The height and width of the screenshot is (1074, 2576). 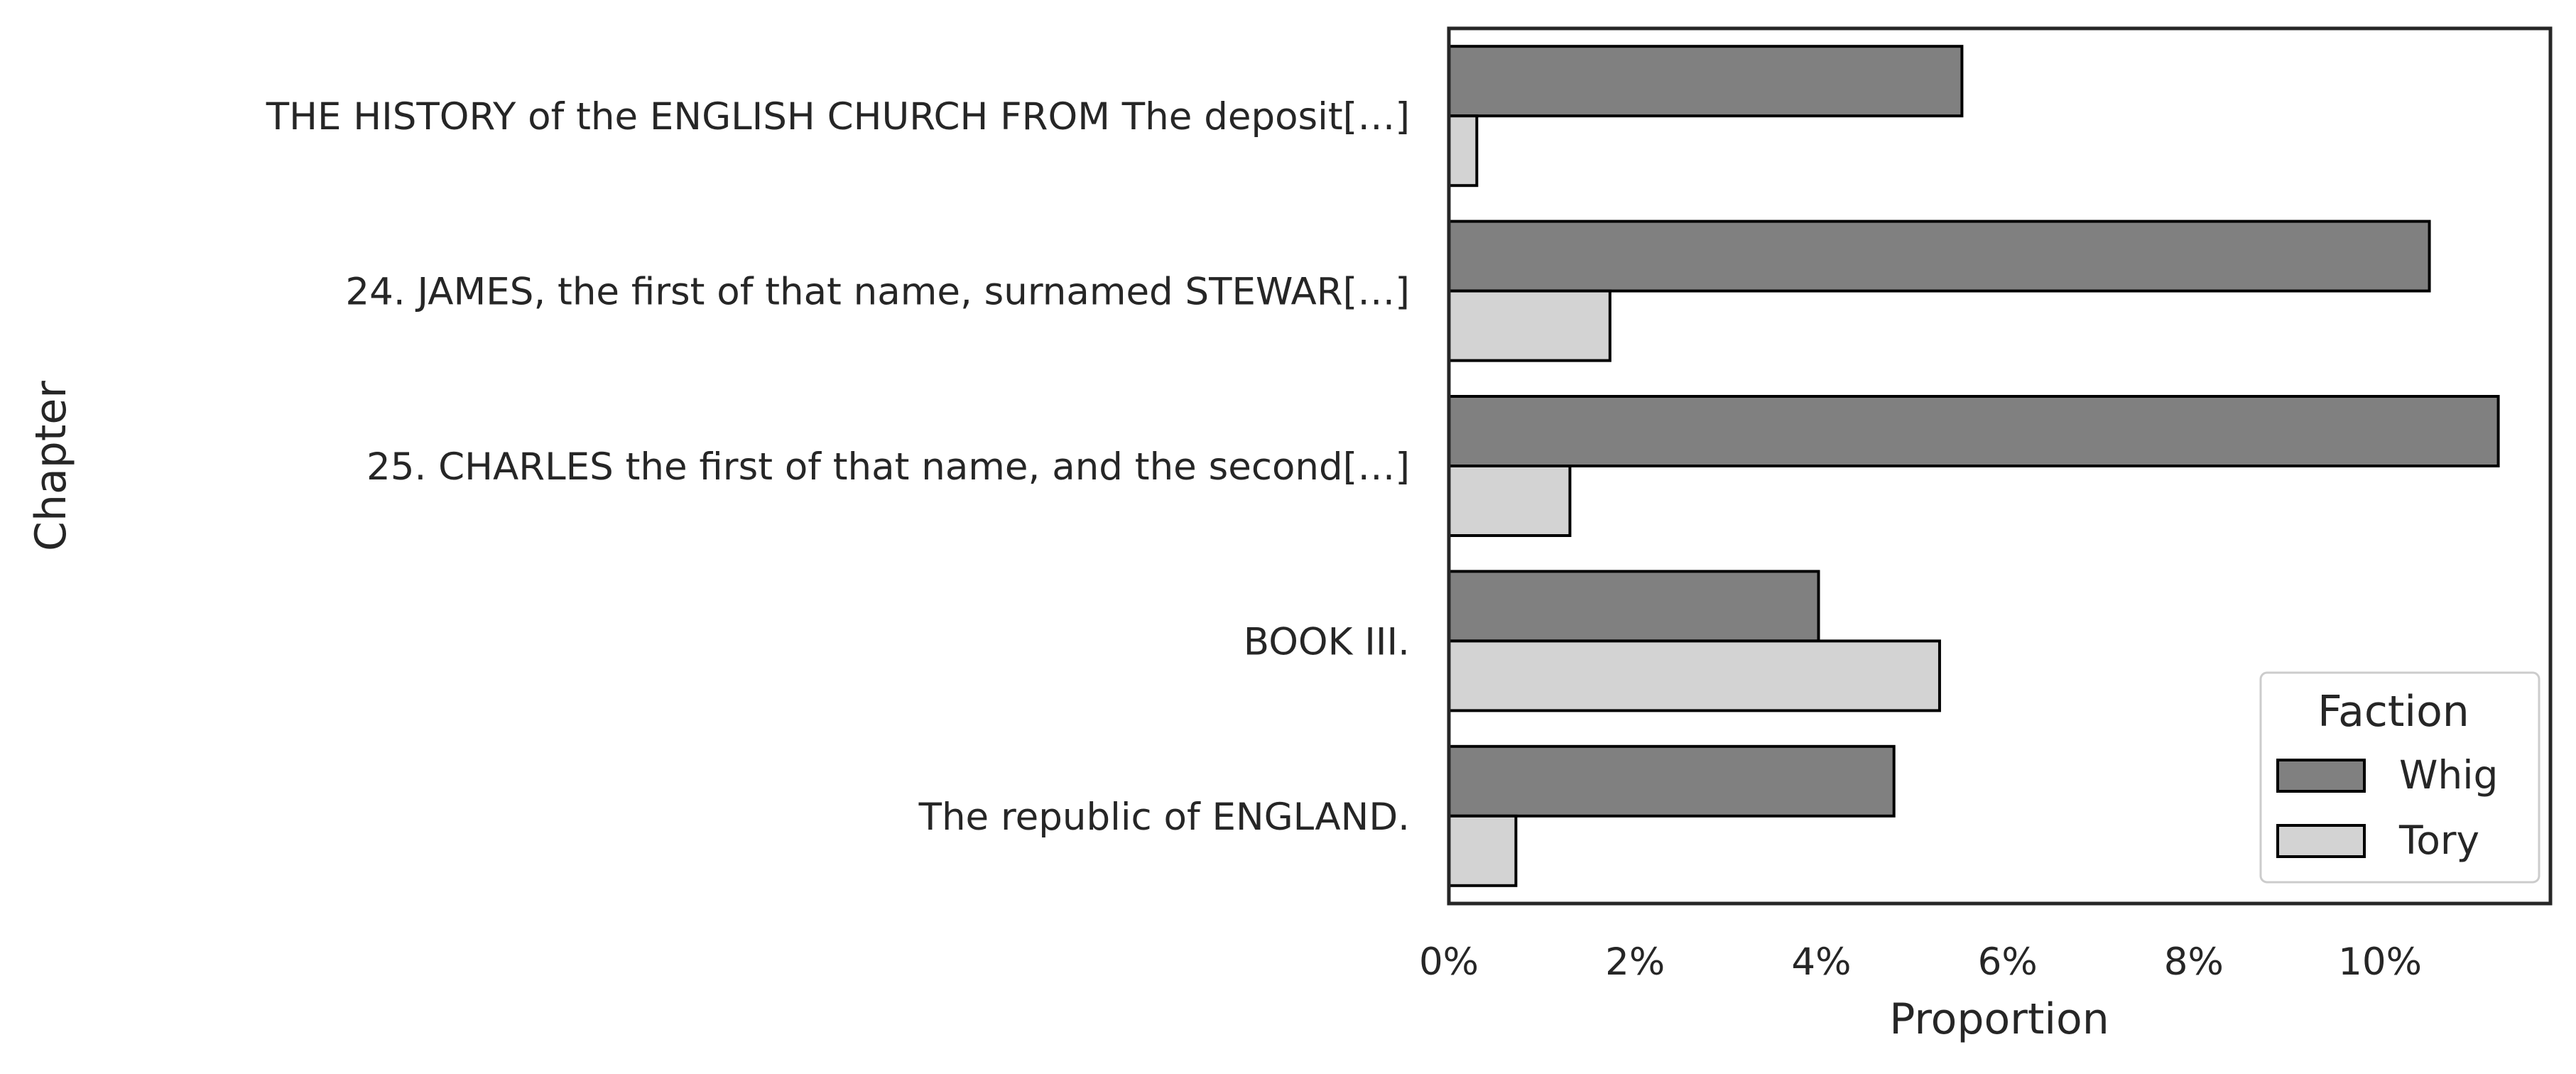 I want to click on x-tick-label: 2%, so click(x=1635, y=962).